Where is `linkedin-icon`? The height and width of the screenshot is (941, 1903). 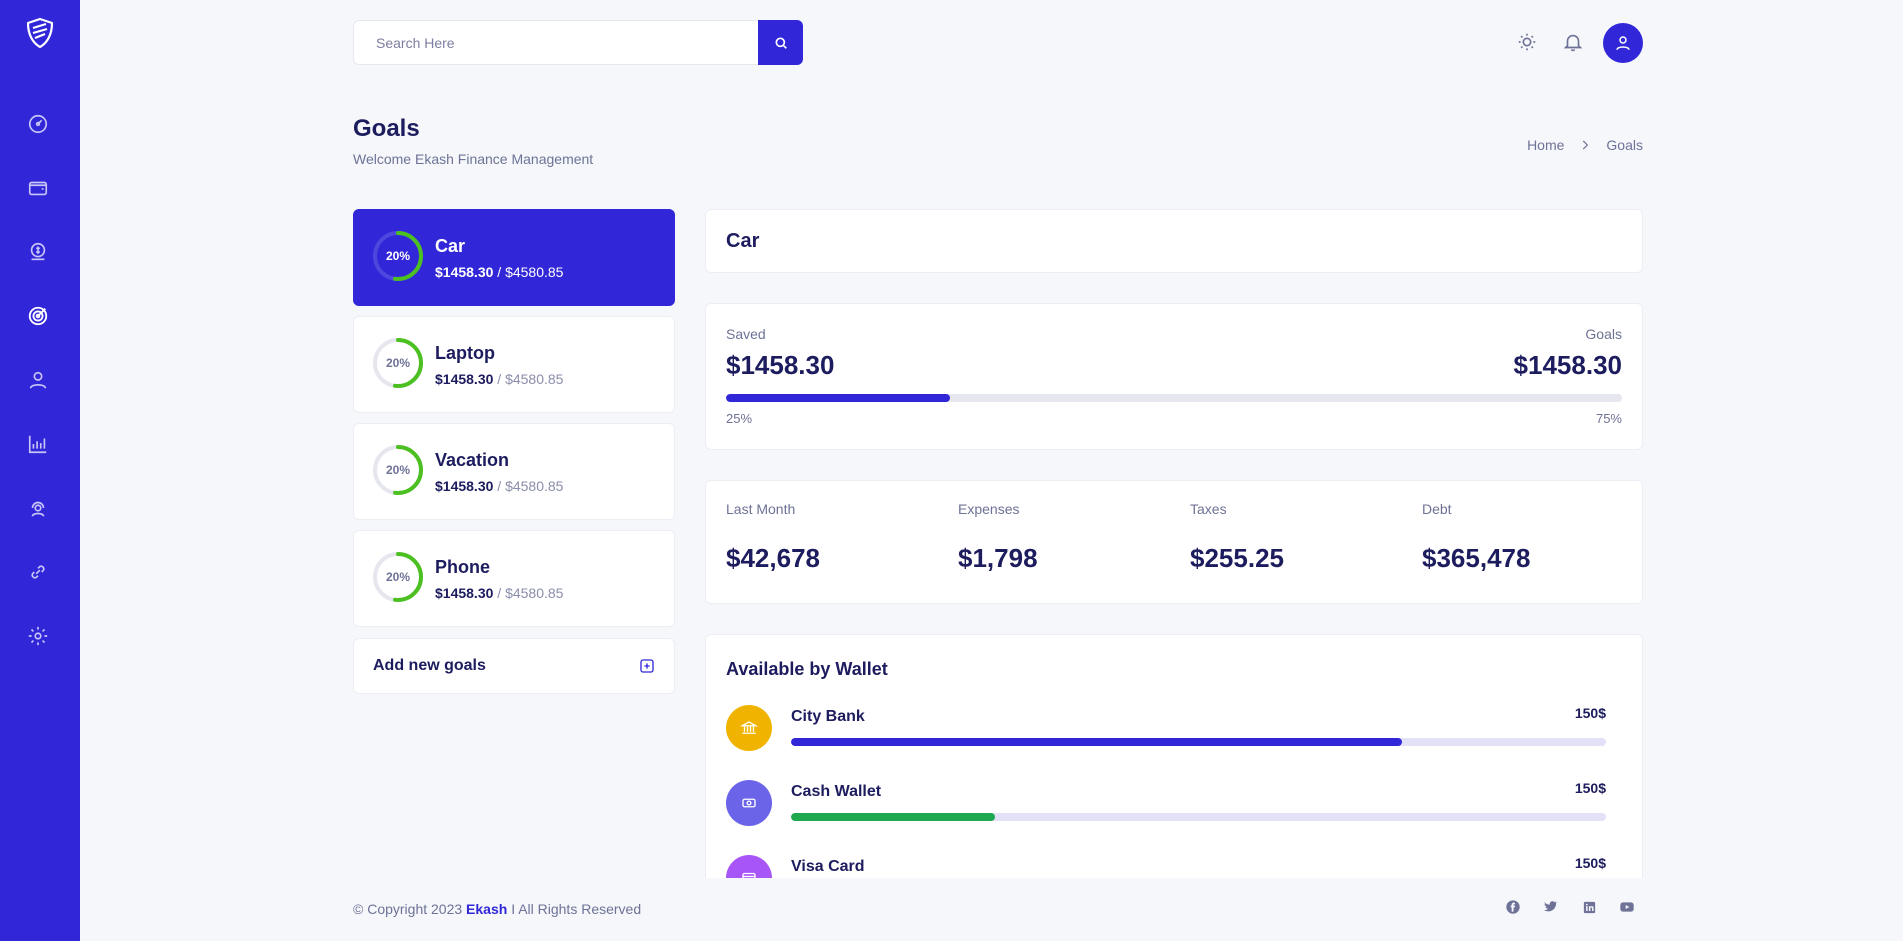
linkedin-icon is located at coordinates (1589, 907).